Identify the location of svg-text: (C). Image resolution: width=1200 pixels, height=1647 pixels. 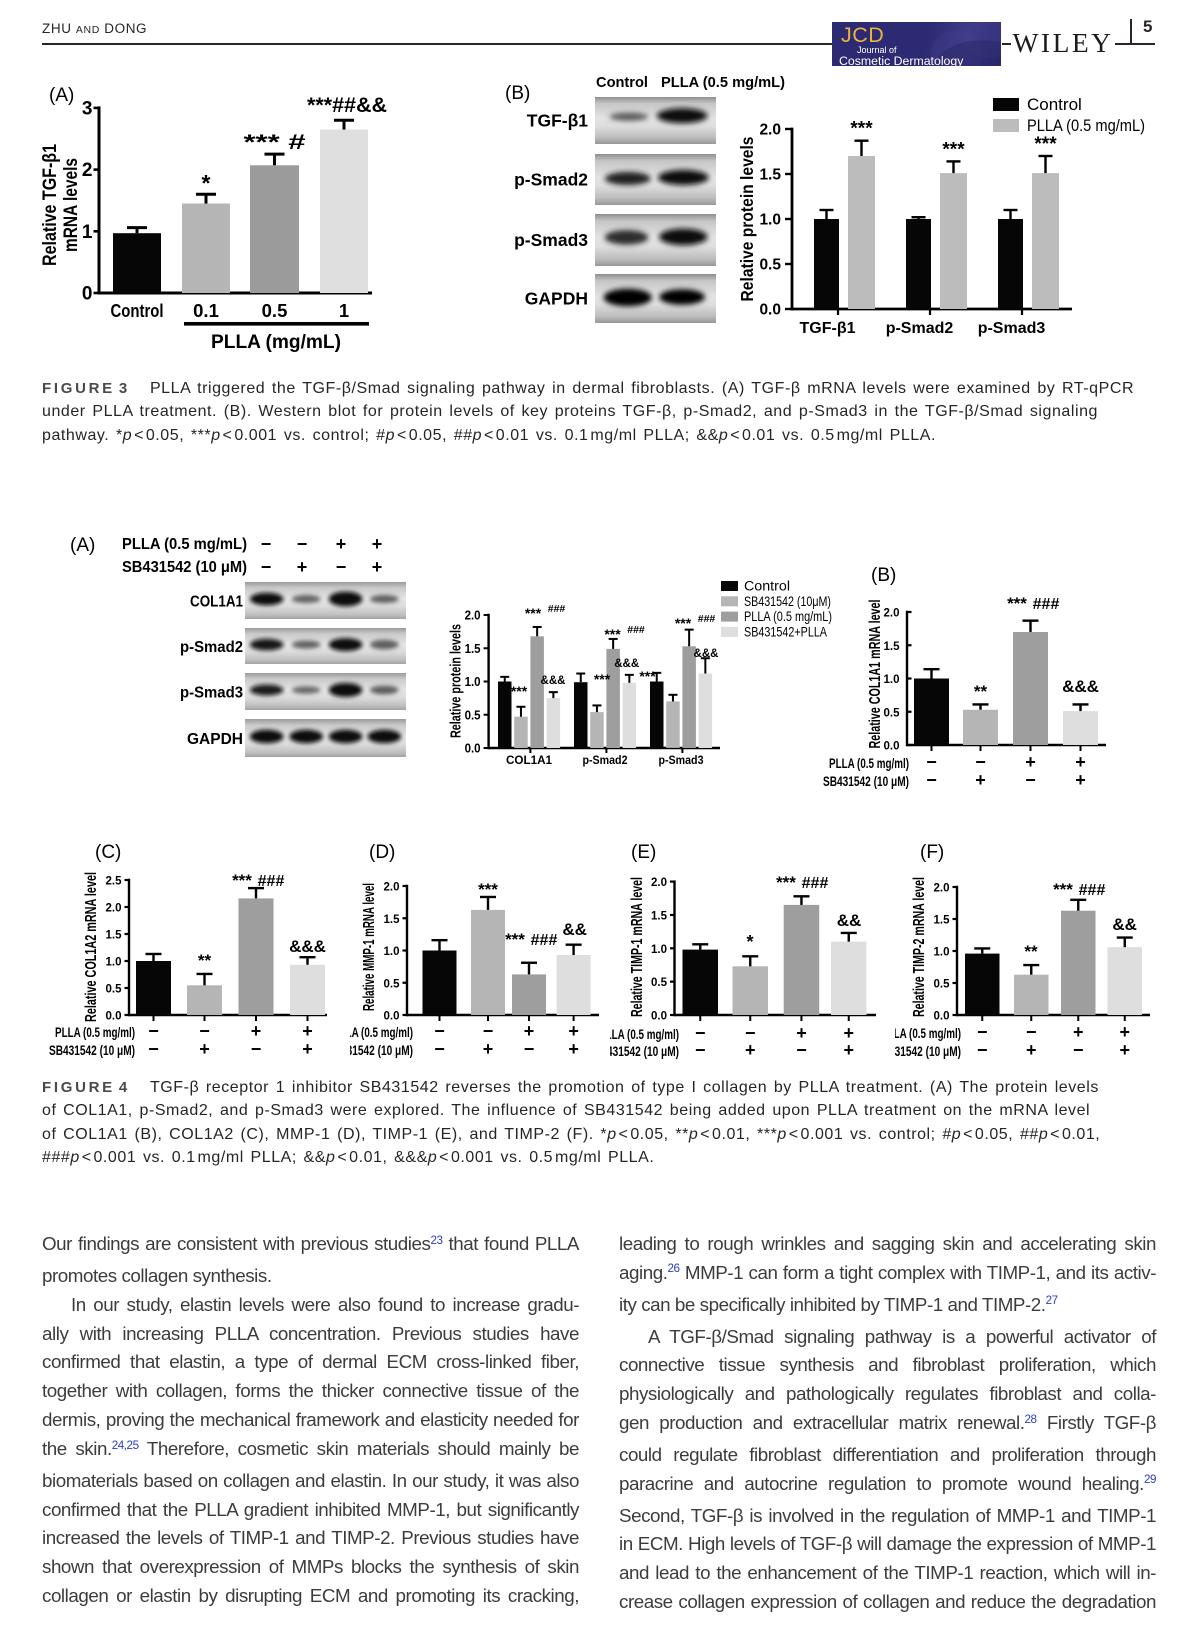
(108, 852).